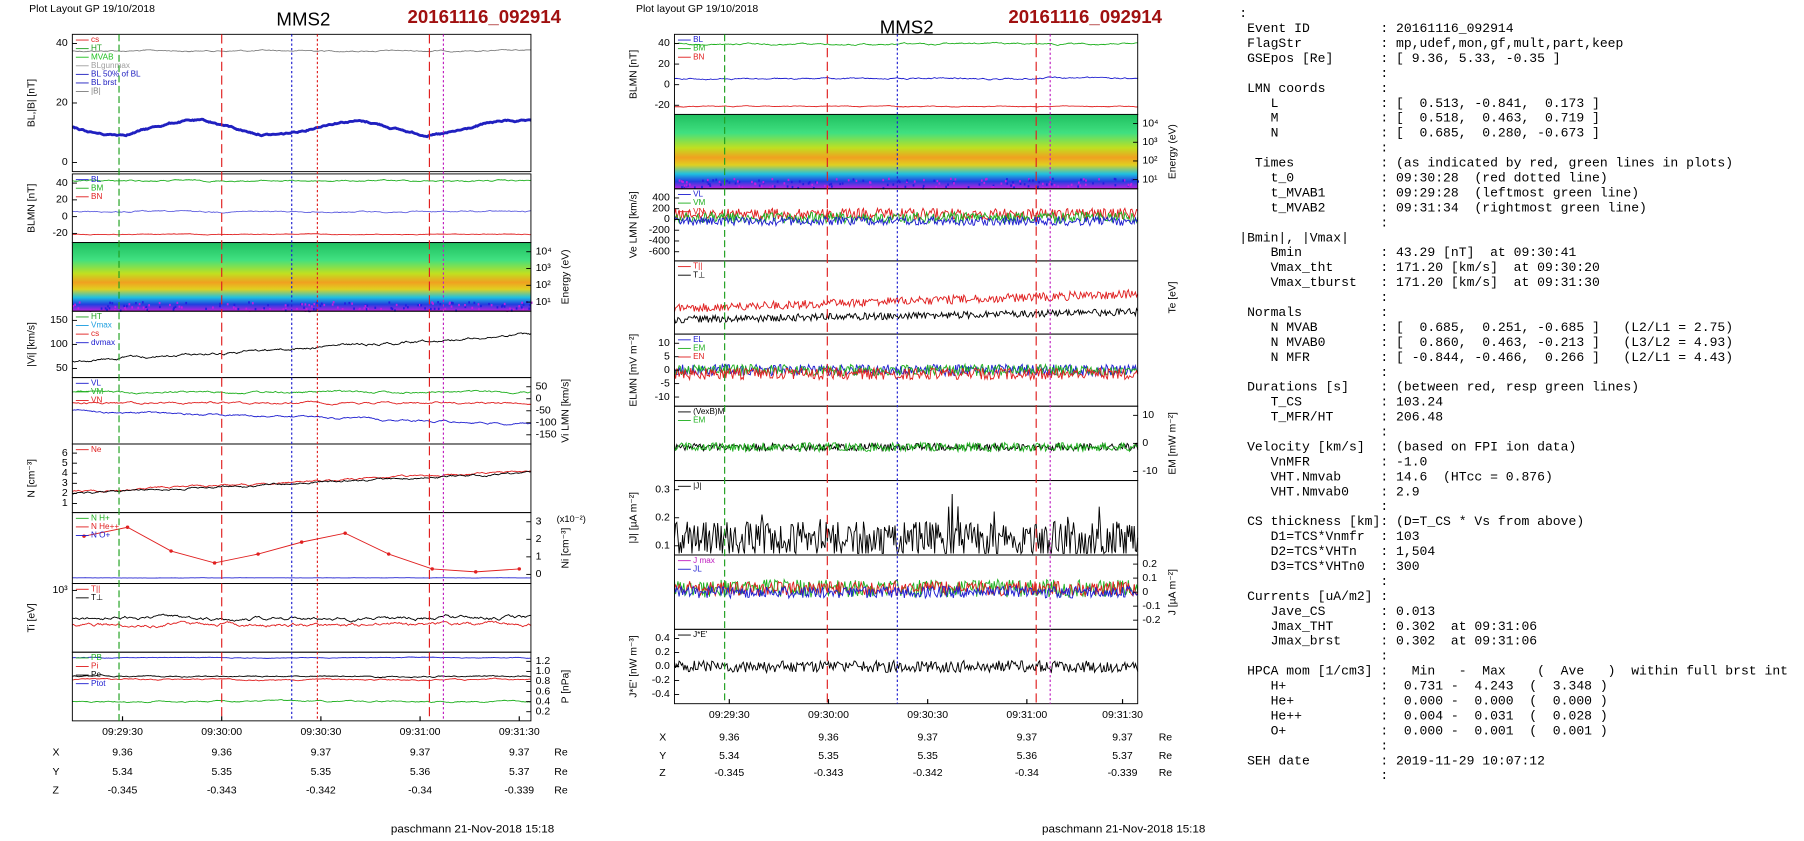 Image resolution: width=1804 pixels, height=841 pixels. What do you see at coordinates (829, 773) in the screenshot?
I see `coord-cell: -0.343` at bounding box center [829, 773].